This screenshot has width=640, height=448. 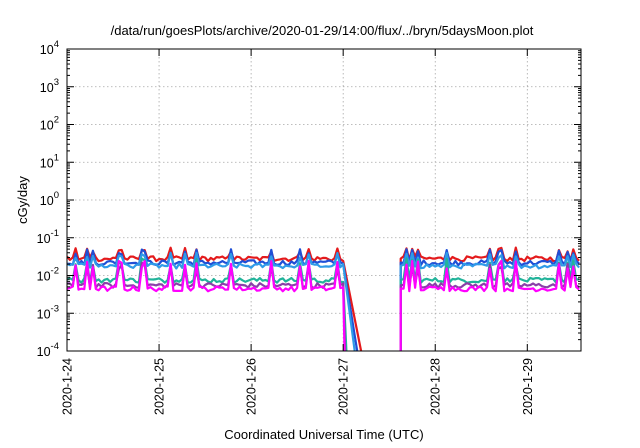 What do you see at coordinates (160, 386) in the screenshot?
I see `x-tick-label: 2020-1-25` at bounding box center [160, 386].